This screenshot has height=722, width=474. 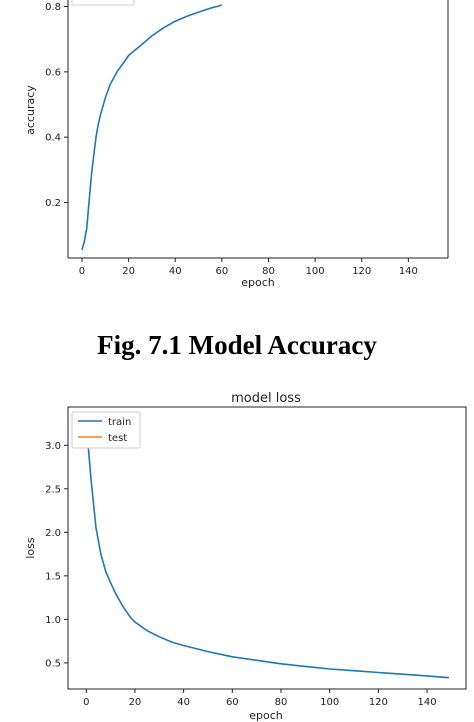 What do you see at coordinates (53, 203) in the screenshot?
I see `accuracy-ytick-label: 0.2` at bounding box center [53, 203].